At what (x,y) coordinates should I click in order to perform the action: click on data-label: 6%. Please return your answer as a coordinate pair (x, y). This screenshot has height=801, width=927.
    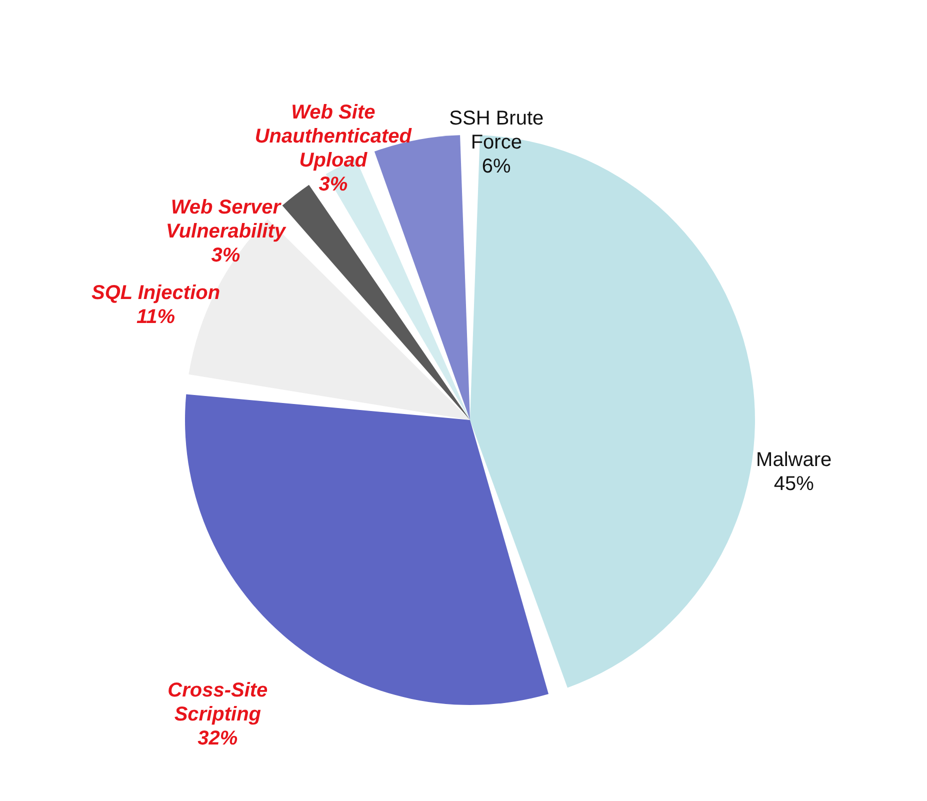
    Looking at the image, I should click on (497, 166).